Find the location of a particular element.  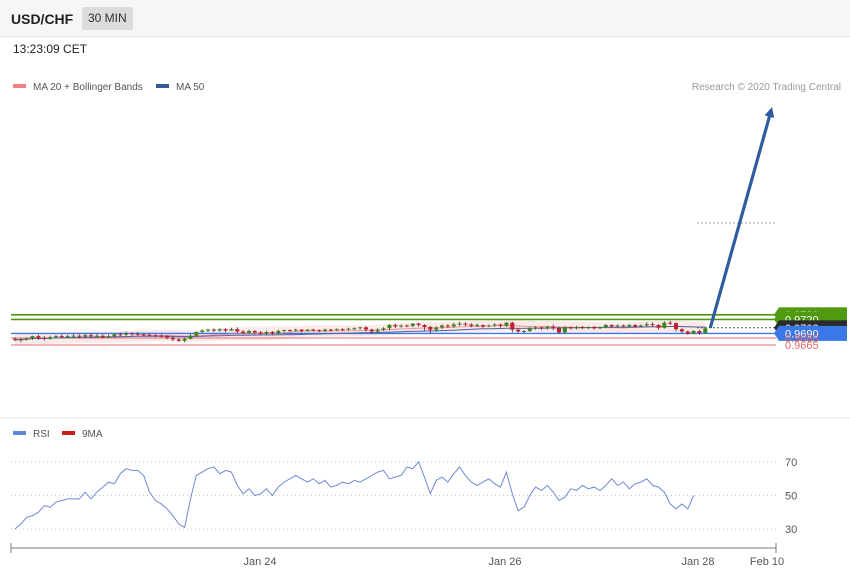

level-label-0.9690: 0.9690 is located at coordinates (802, 334).